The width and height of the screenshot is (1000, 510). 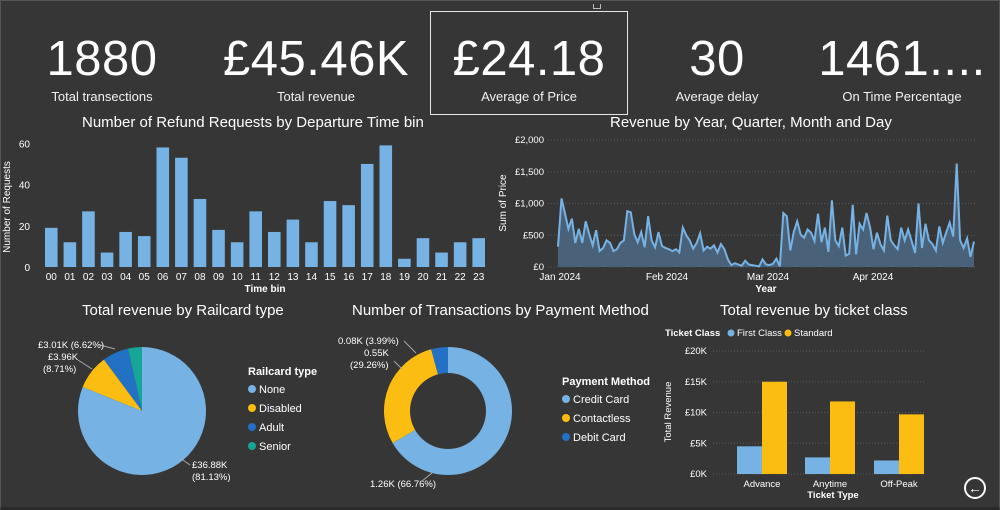 What do you see at coordinates (102, 96) in the screenshot?
I see `kpi-label: Total transections` at bounding box center [102, 96].